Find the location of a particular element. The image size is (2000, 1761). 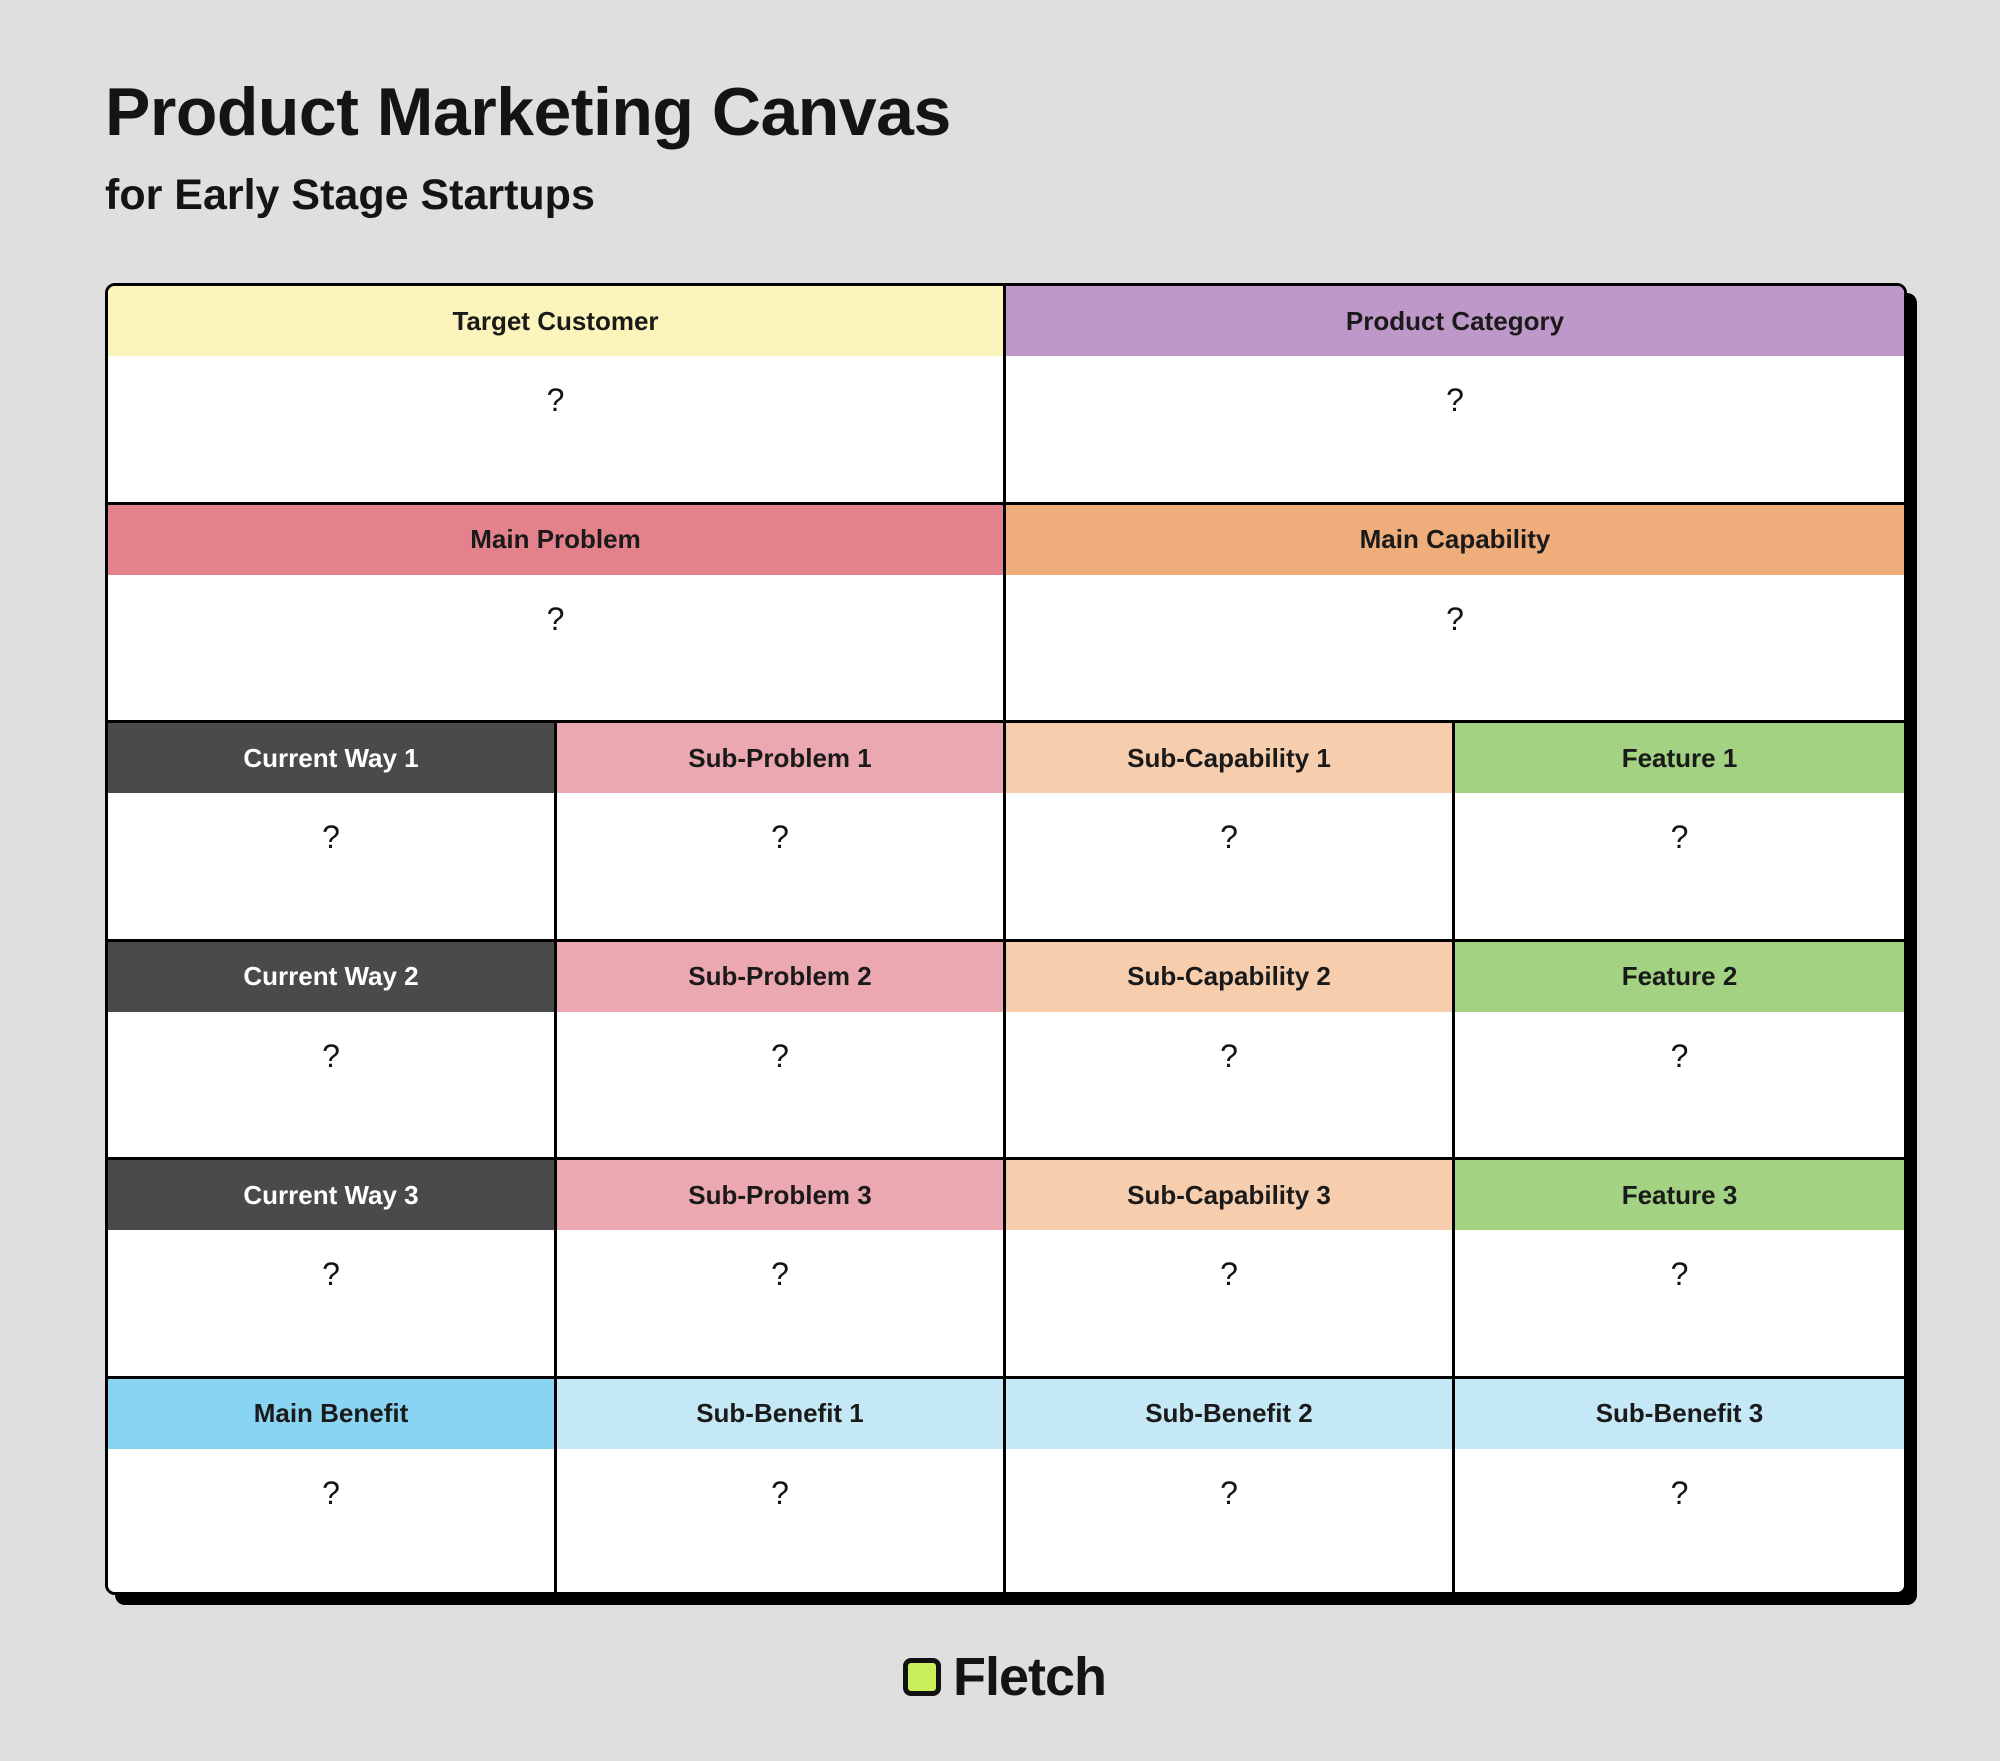

cell-sub-capability-3: Sub-Capability 3? is located at coordinates (1230, 1269).